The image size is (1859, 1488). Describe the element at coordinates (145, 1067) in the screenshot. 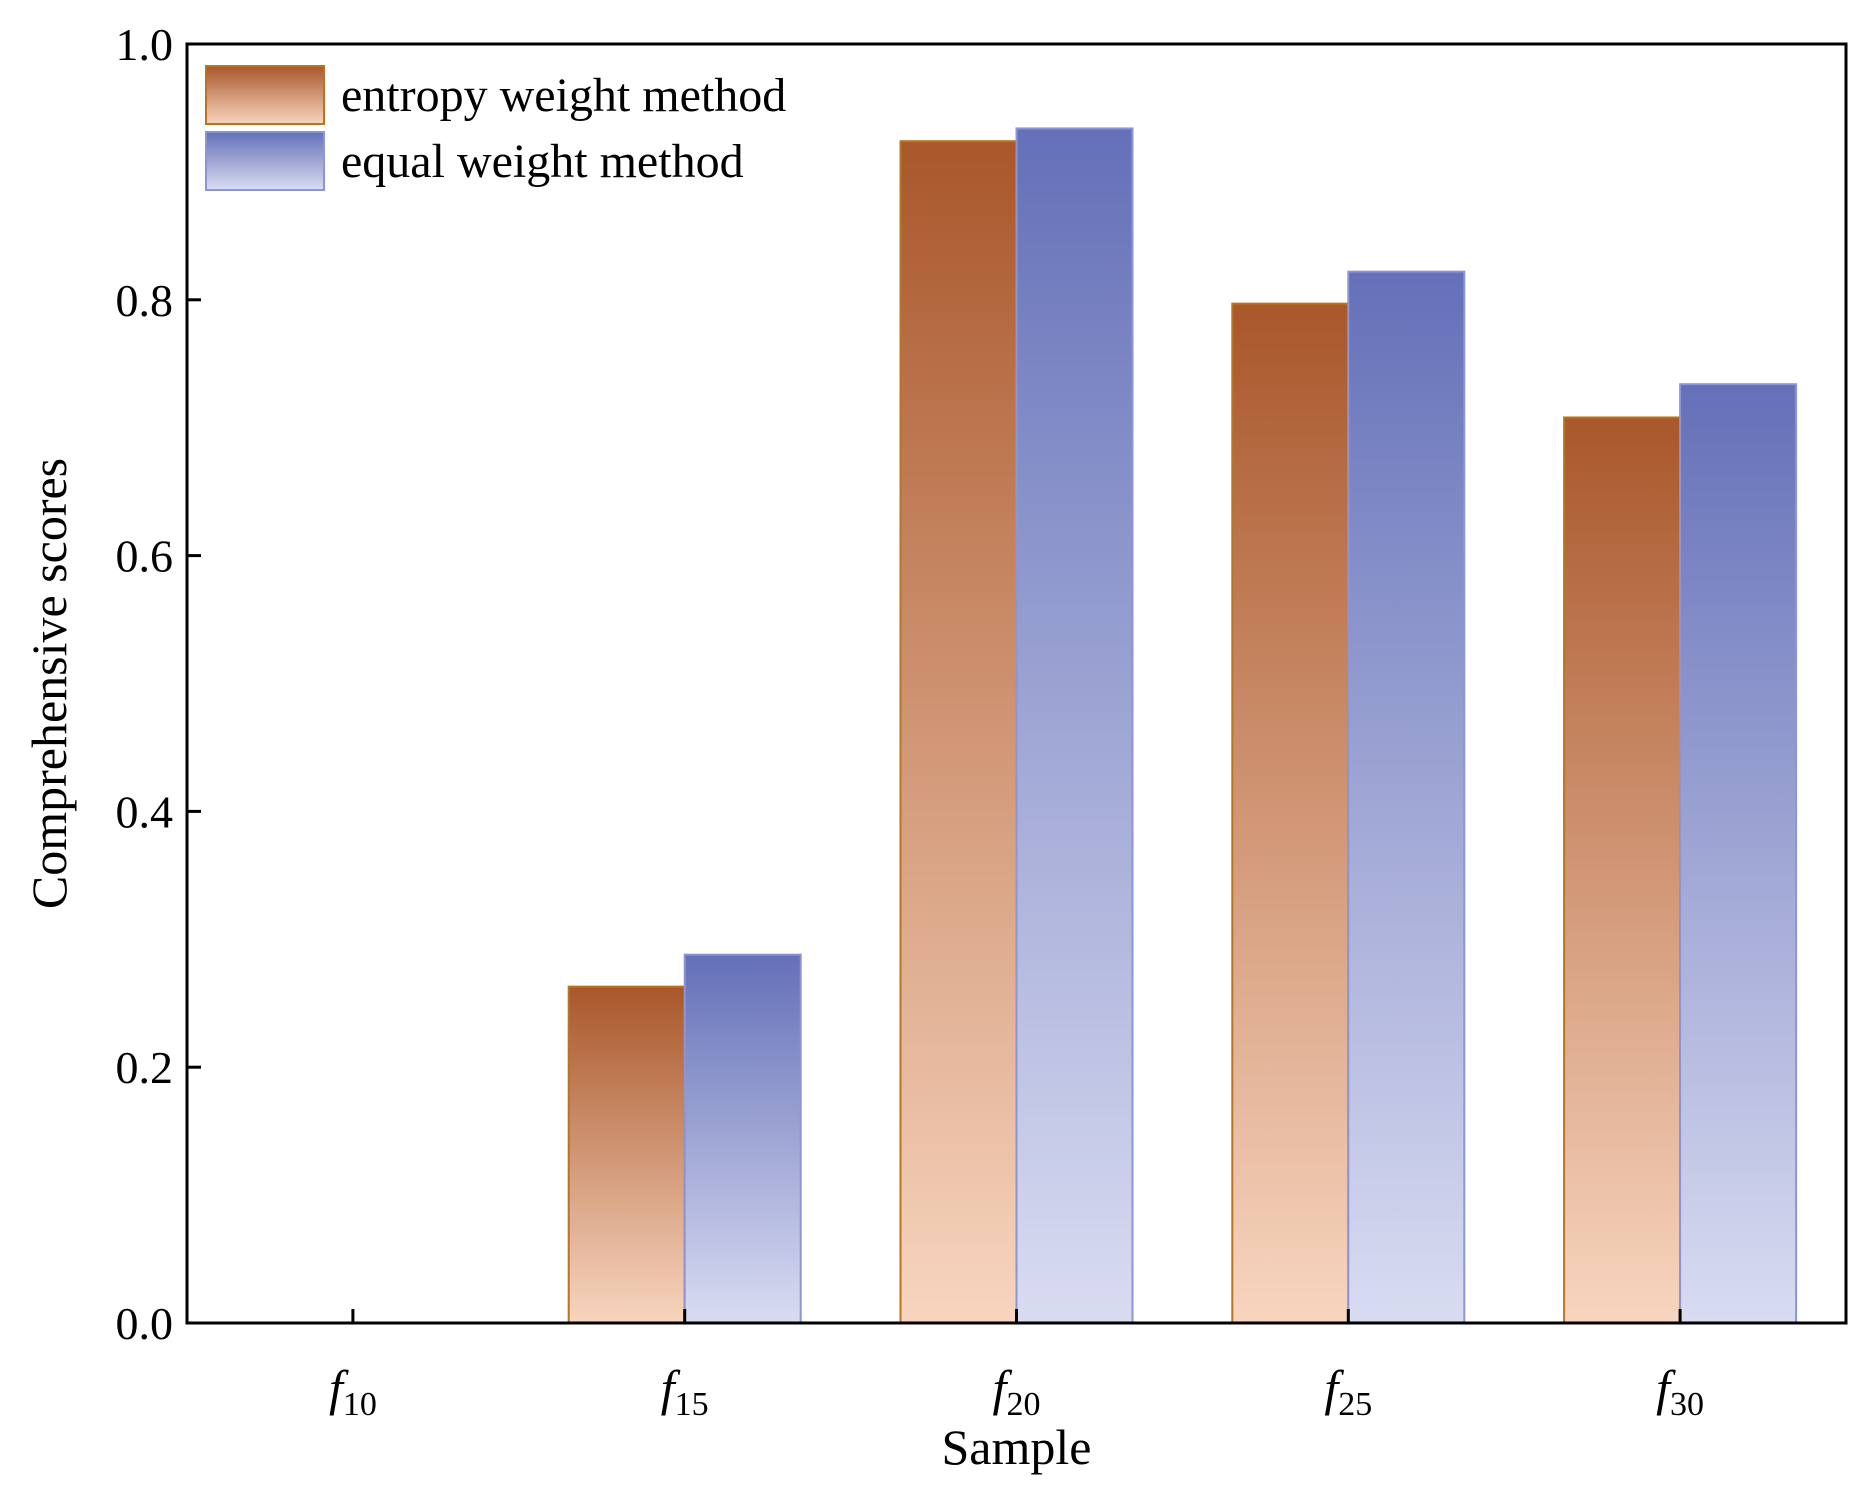

I see `y-tick-label: 0.2` at that location.